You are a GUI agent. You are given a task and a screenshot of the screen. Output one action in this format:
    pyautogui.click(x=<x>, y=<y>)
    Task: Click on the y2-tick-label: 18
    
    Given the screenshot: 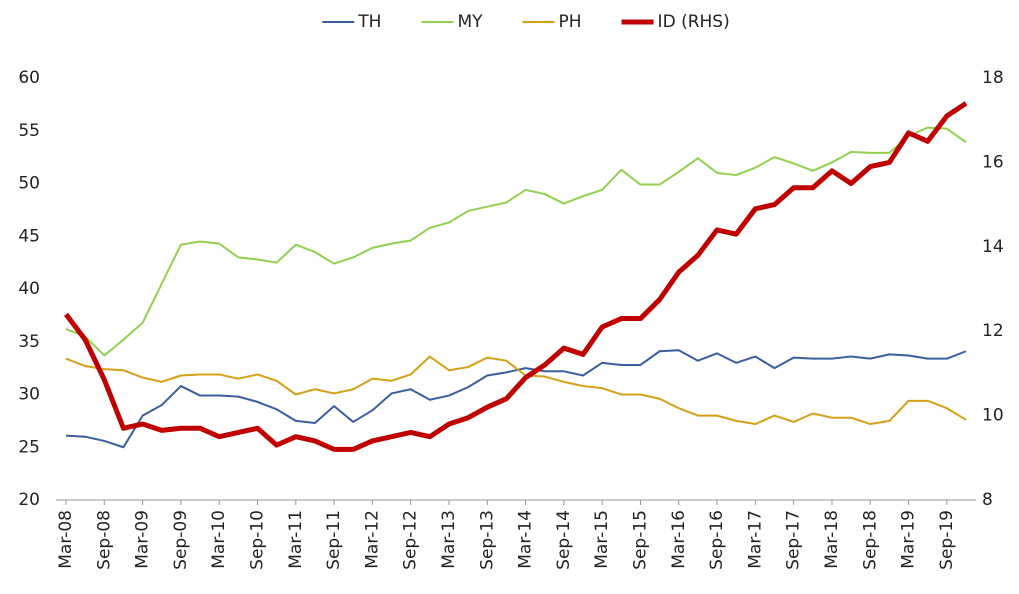 What is the action you would take?
    pyautogui.click(x=993, y=78)
    